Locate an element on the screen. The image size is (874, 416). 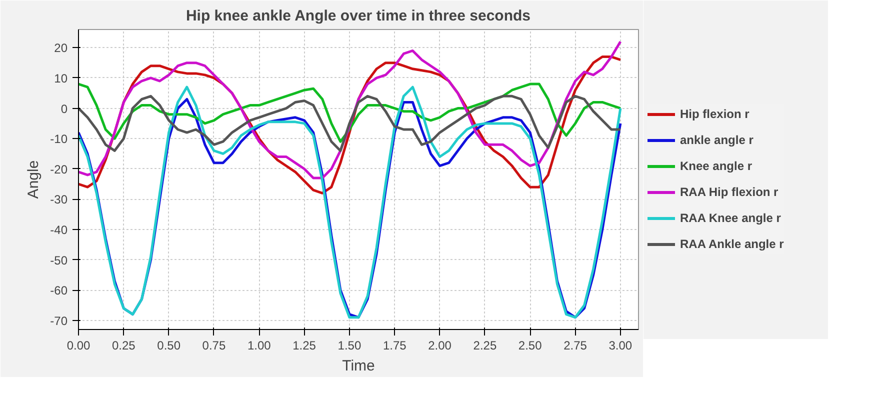
y-tick-label: 0 is located at coordinates (64, 109).